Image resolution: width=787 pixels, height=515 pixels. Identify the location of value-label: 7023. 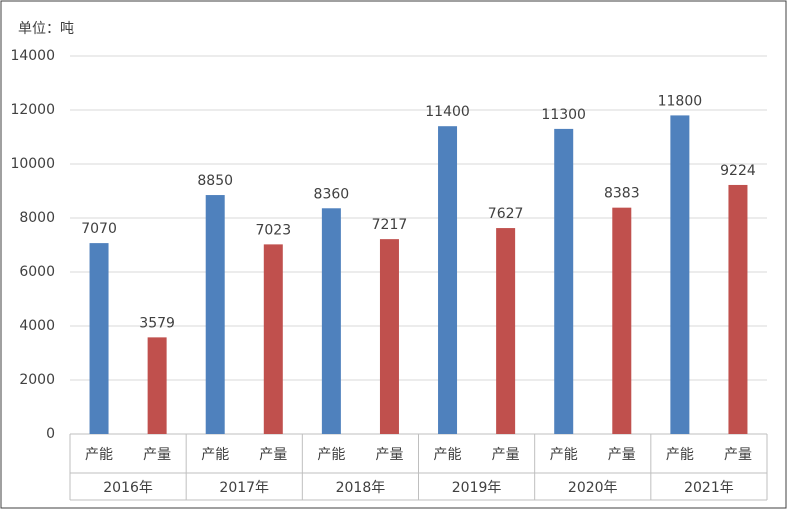
(273, 230).